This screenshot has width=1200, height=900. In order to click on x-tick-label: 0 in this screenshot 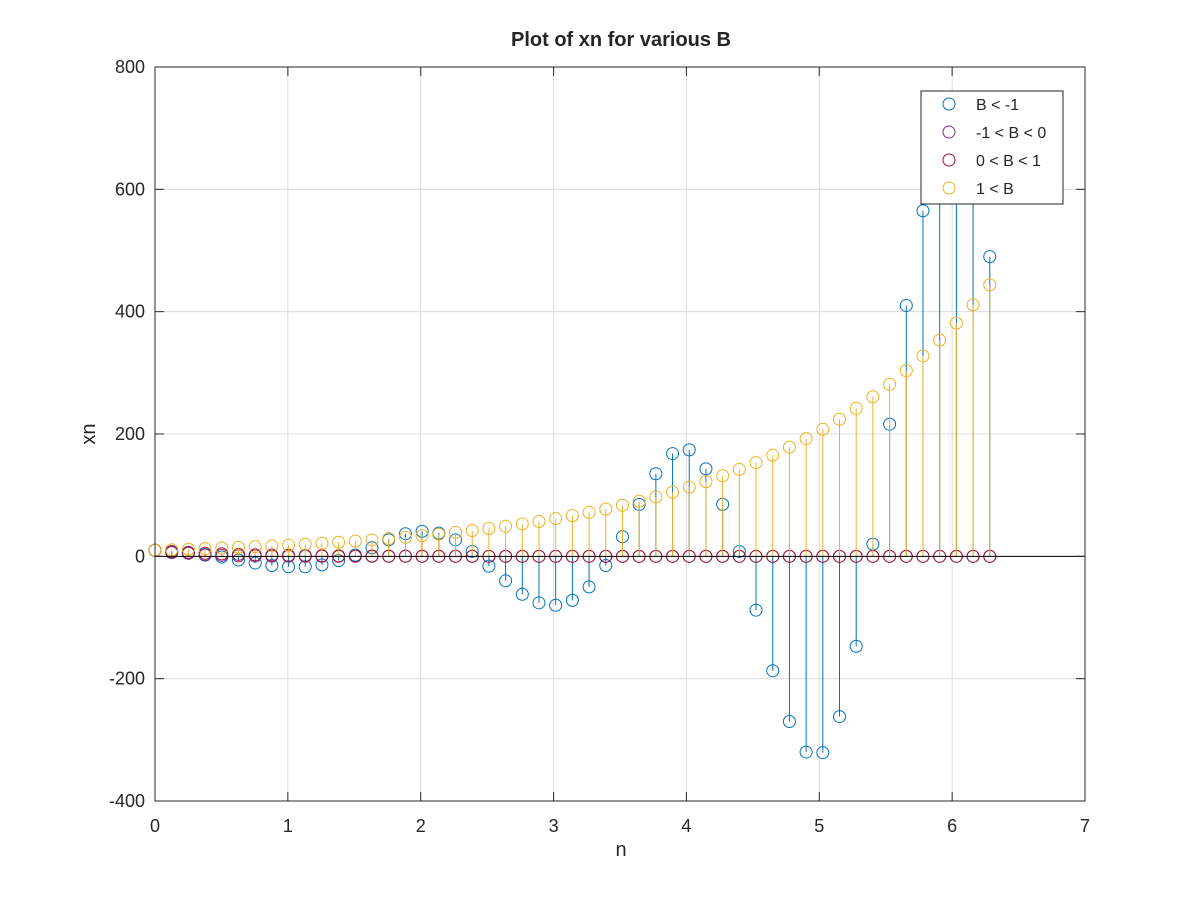, I will do `click(155, 826)`.